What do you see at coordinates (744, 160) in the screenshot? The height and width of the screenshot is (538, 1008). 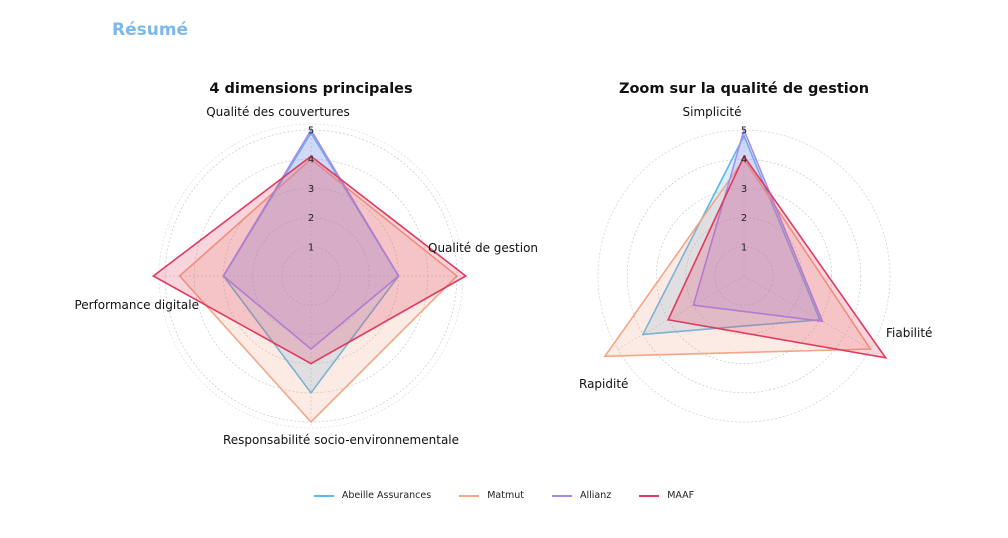 I see `chart-2-rtick-label: 4` at bounding box center [744, 160].